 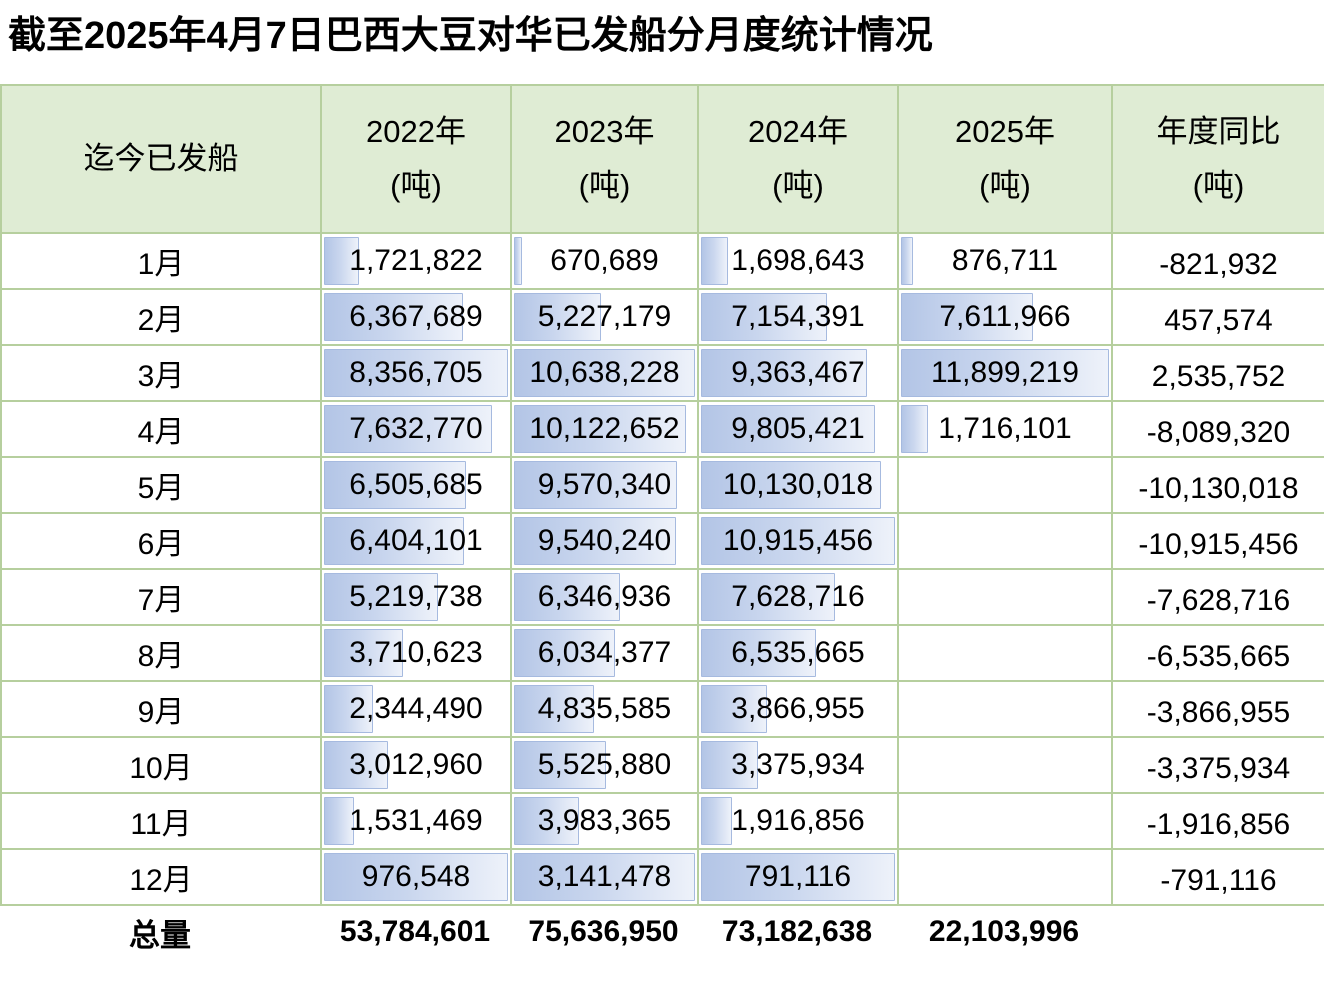 I want to click on cell-value: 7,154,391, so click(x=798, y=316).